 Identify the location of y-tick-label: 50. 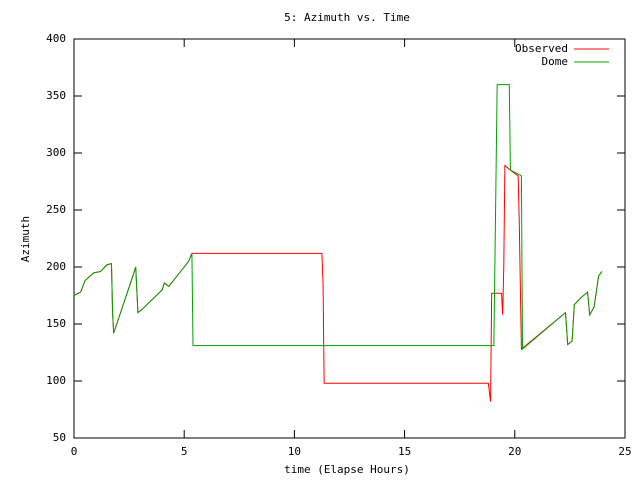
(59, 437).